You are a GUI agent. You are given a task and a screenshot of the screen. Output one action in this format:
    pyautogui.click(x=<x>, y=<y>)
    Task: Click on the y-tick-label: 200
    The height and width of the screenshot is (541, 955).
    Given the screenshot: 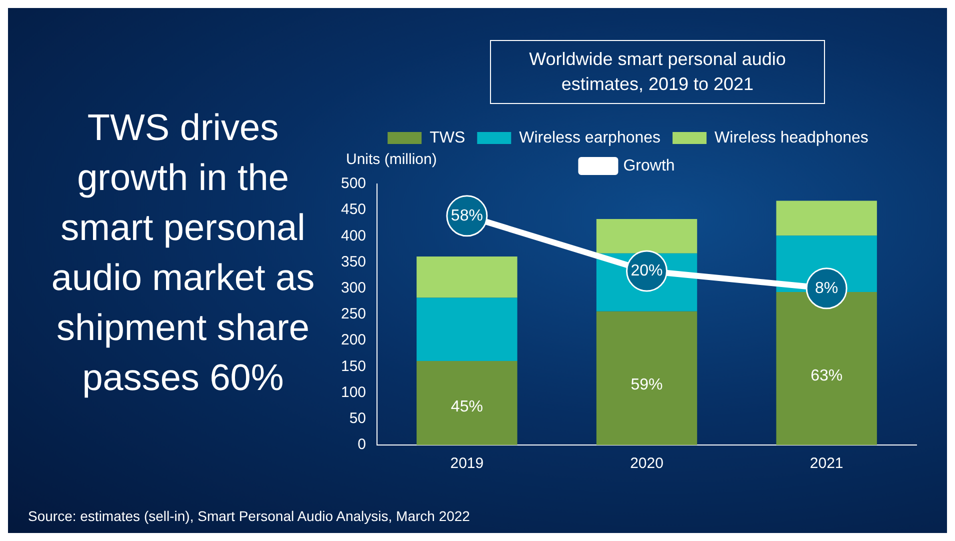 What is the action you would take?
    pyautogui.click(x=353, y=340)
    